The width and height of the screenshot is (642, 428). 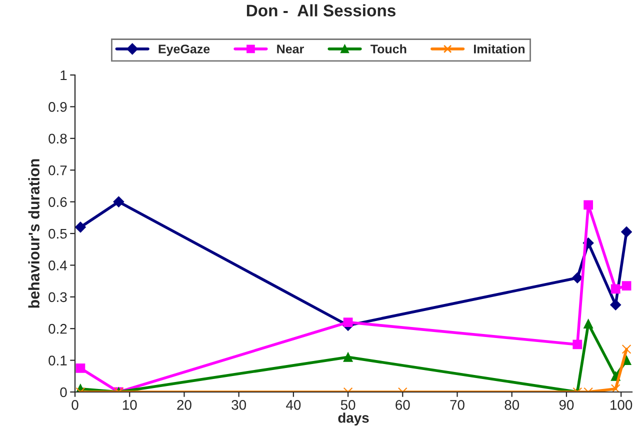 I want to click on x-tick-label: 100, so click(x=621, y=405).